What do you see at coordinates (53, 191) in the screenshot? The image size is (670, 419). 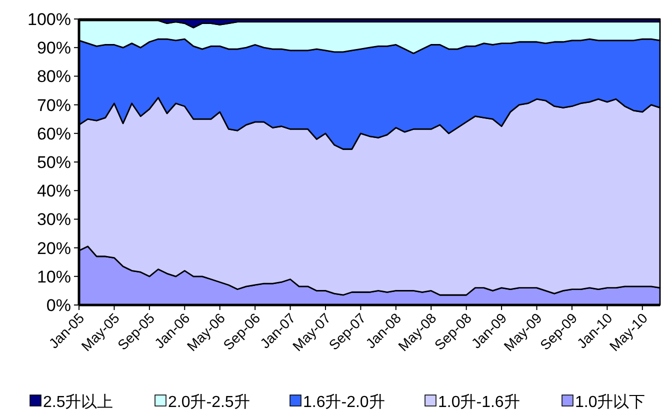 I see `y-tick-label: 40%` at bounding box center [53, 191].